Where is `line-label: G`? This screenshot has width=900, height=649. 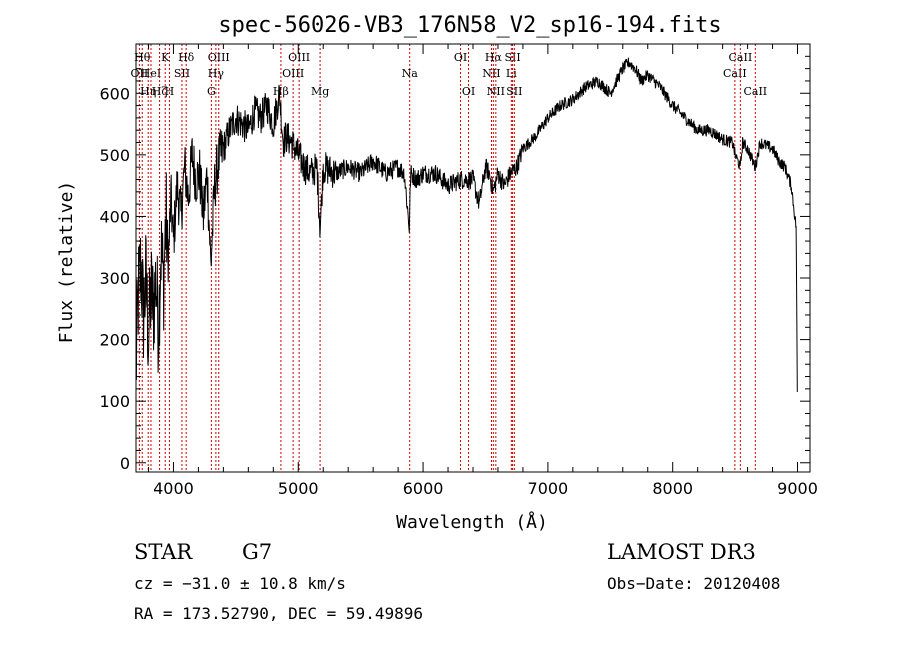
line-label: G is located at coordinates (211, 91).